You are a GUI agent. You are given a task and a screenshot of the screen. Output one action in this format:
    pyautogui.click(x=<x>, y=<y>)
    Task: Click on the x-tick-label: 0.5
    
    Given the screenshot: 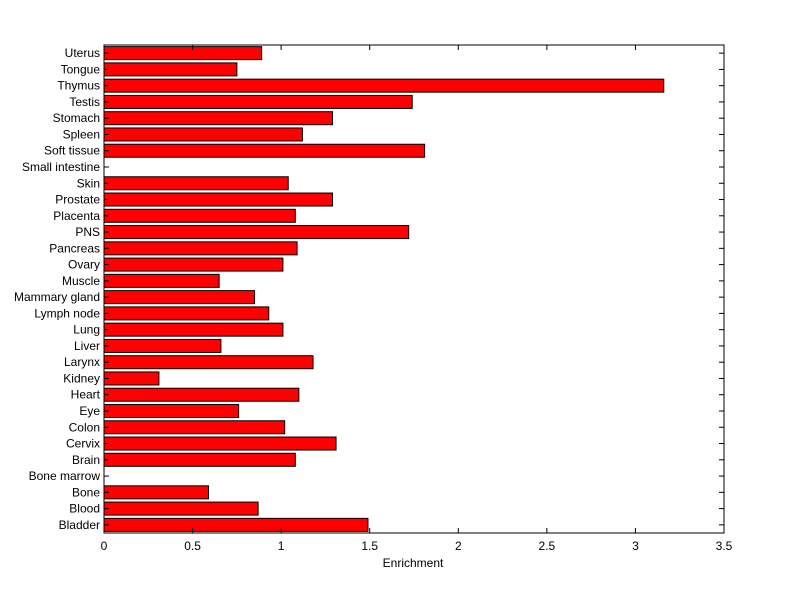 What is the action you would take?
    pyautogui.click(x=192, y=546)
    